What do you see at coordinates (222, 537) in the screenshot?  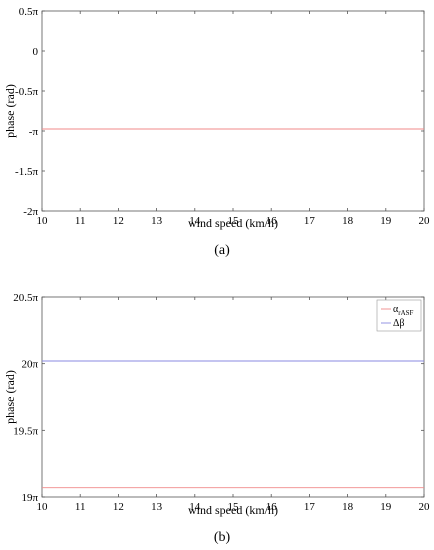 I see `panel-caption: (b)` at bounding box center [222, 537].